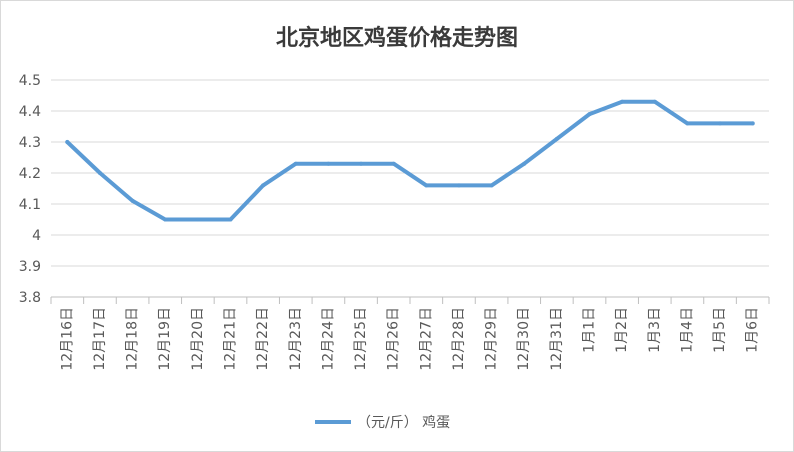 Image resolution: width=794 pixels, height=452 pixels. What do you see at coordinates (231, 339) in the screenshot?
I see `x-tick-label: 12月21日` at bounding box center [231, 339].